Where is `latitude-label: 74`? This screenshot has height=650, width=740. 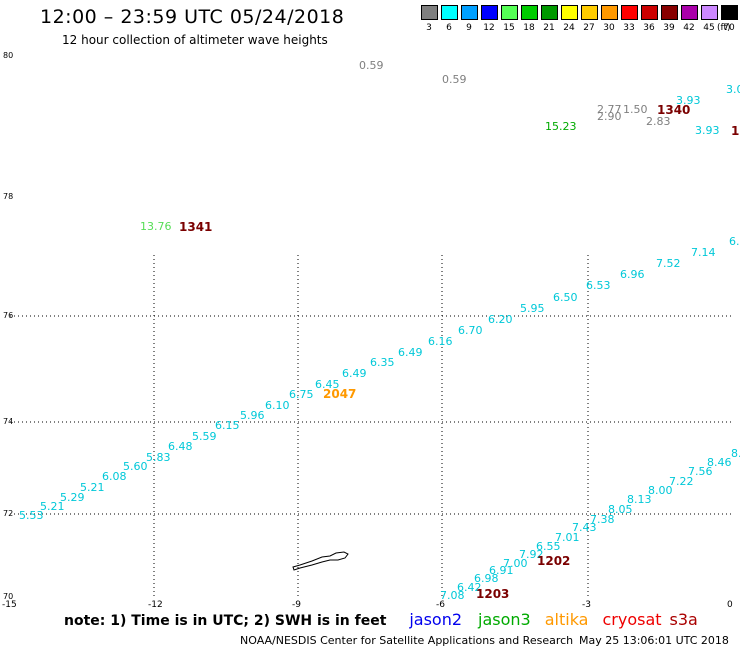 latitude-label: 74 is located at coordinates (8, 421).